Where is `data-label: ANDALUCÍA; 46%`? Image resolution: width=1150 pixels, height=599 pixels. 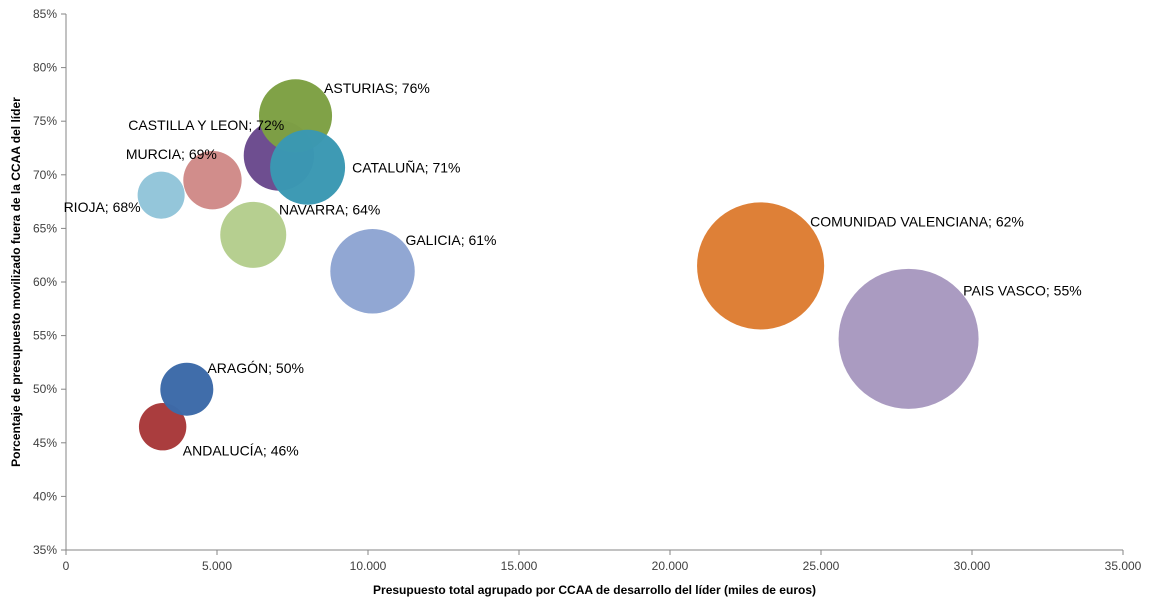 data-label: ANDALUCÍA; 46% is located at coordinates (241, 451).